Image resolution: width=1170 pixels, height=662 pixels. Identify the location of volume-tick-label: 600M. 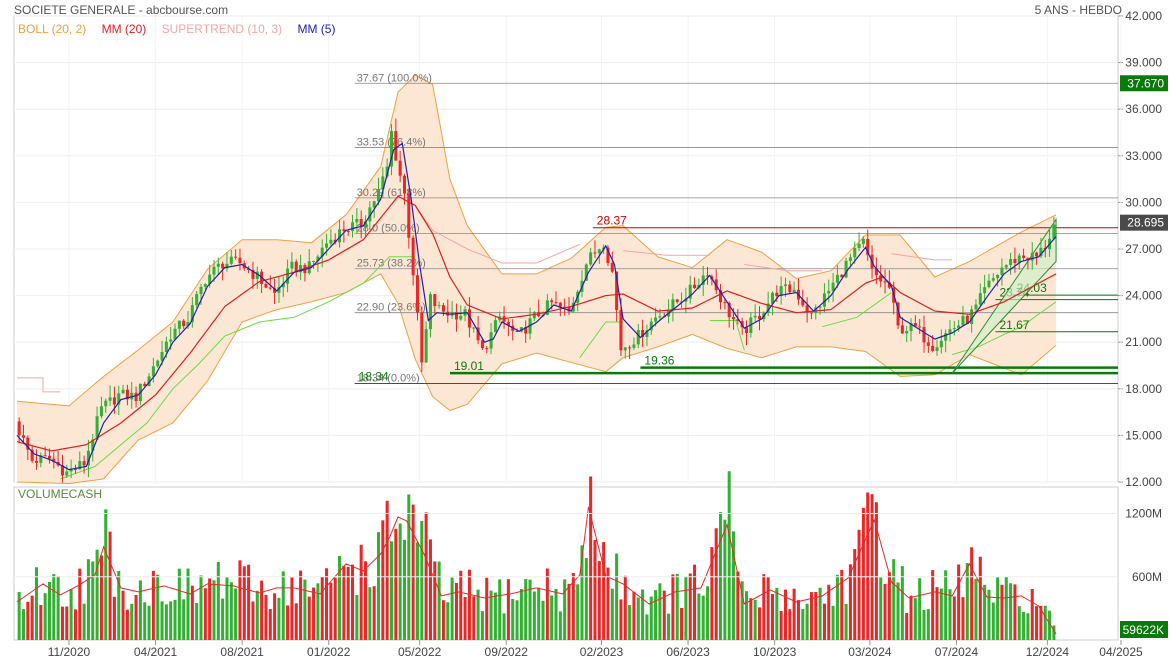
(1147, 577).